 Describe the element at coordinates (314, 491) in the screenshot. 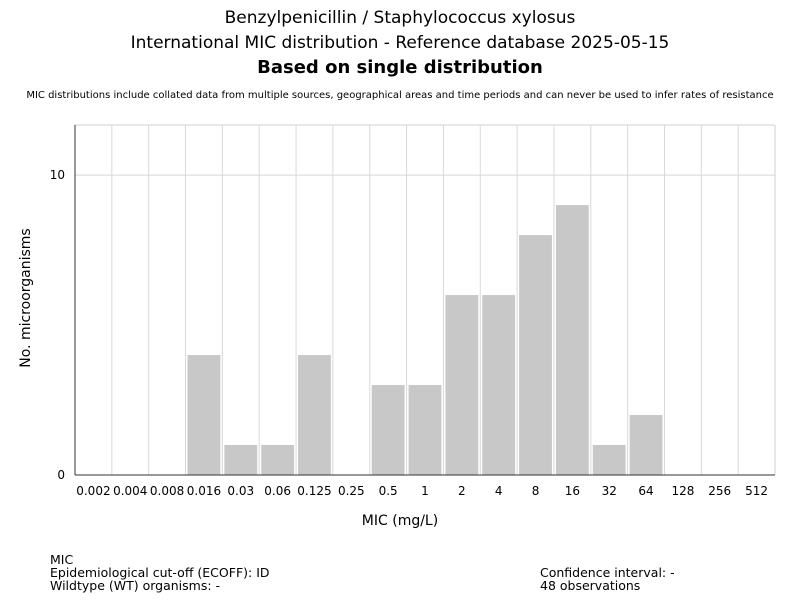

I see `x-tick-label: 0.125` at that location.